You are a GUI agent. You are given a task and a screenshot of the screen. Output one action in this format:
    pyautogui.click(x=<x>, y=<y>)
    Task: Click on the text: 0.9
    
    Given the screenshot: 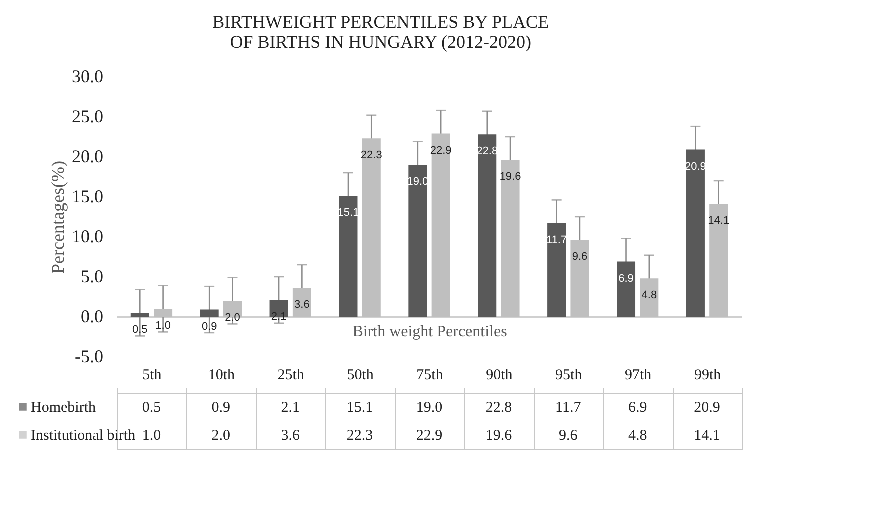 What is the action you would take?
    pyautogui.click(x=210, y=326)
    